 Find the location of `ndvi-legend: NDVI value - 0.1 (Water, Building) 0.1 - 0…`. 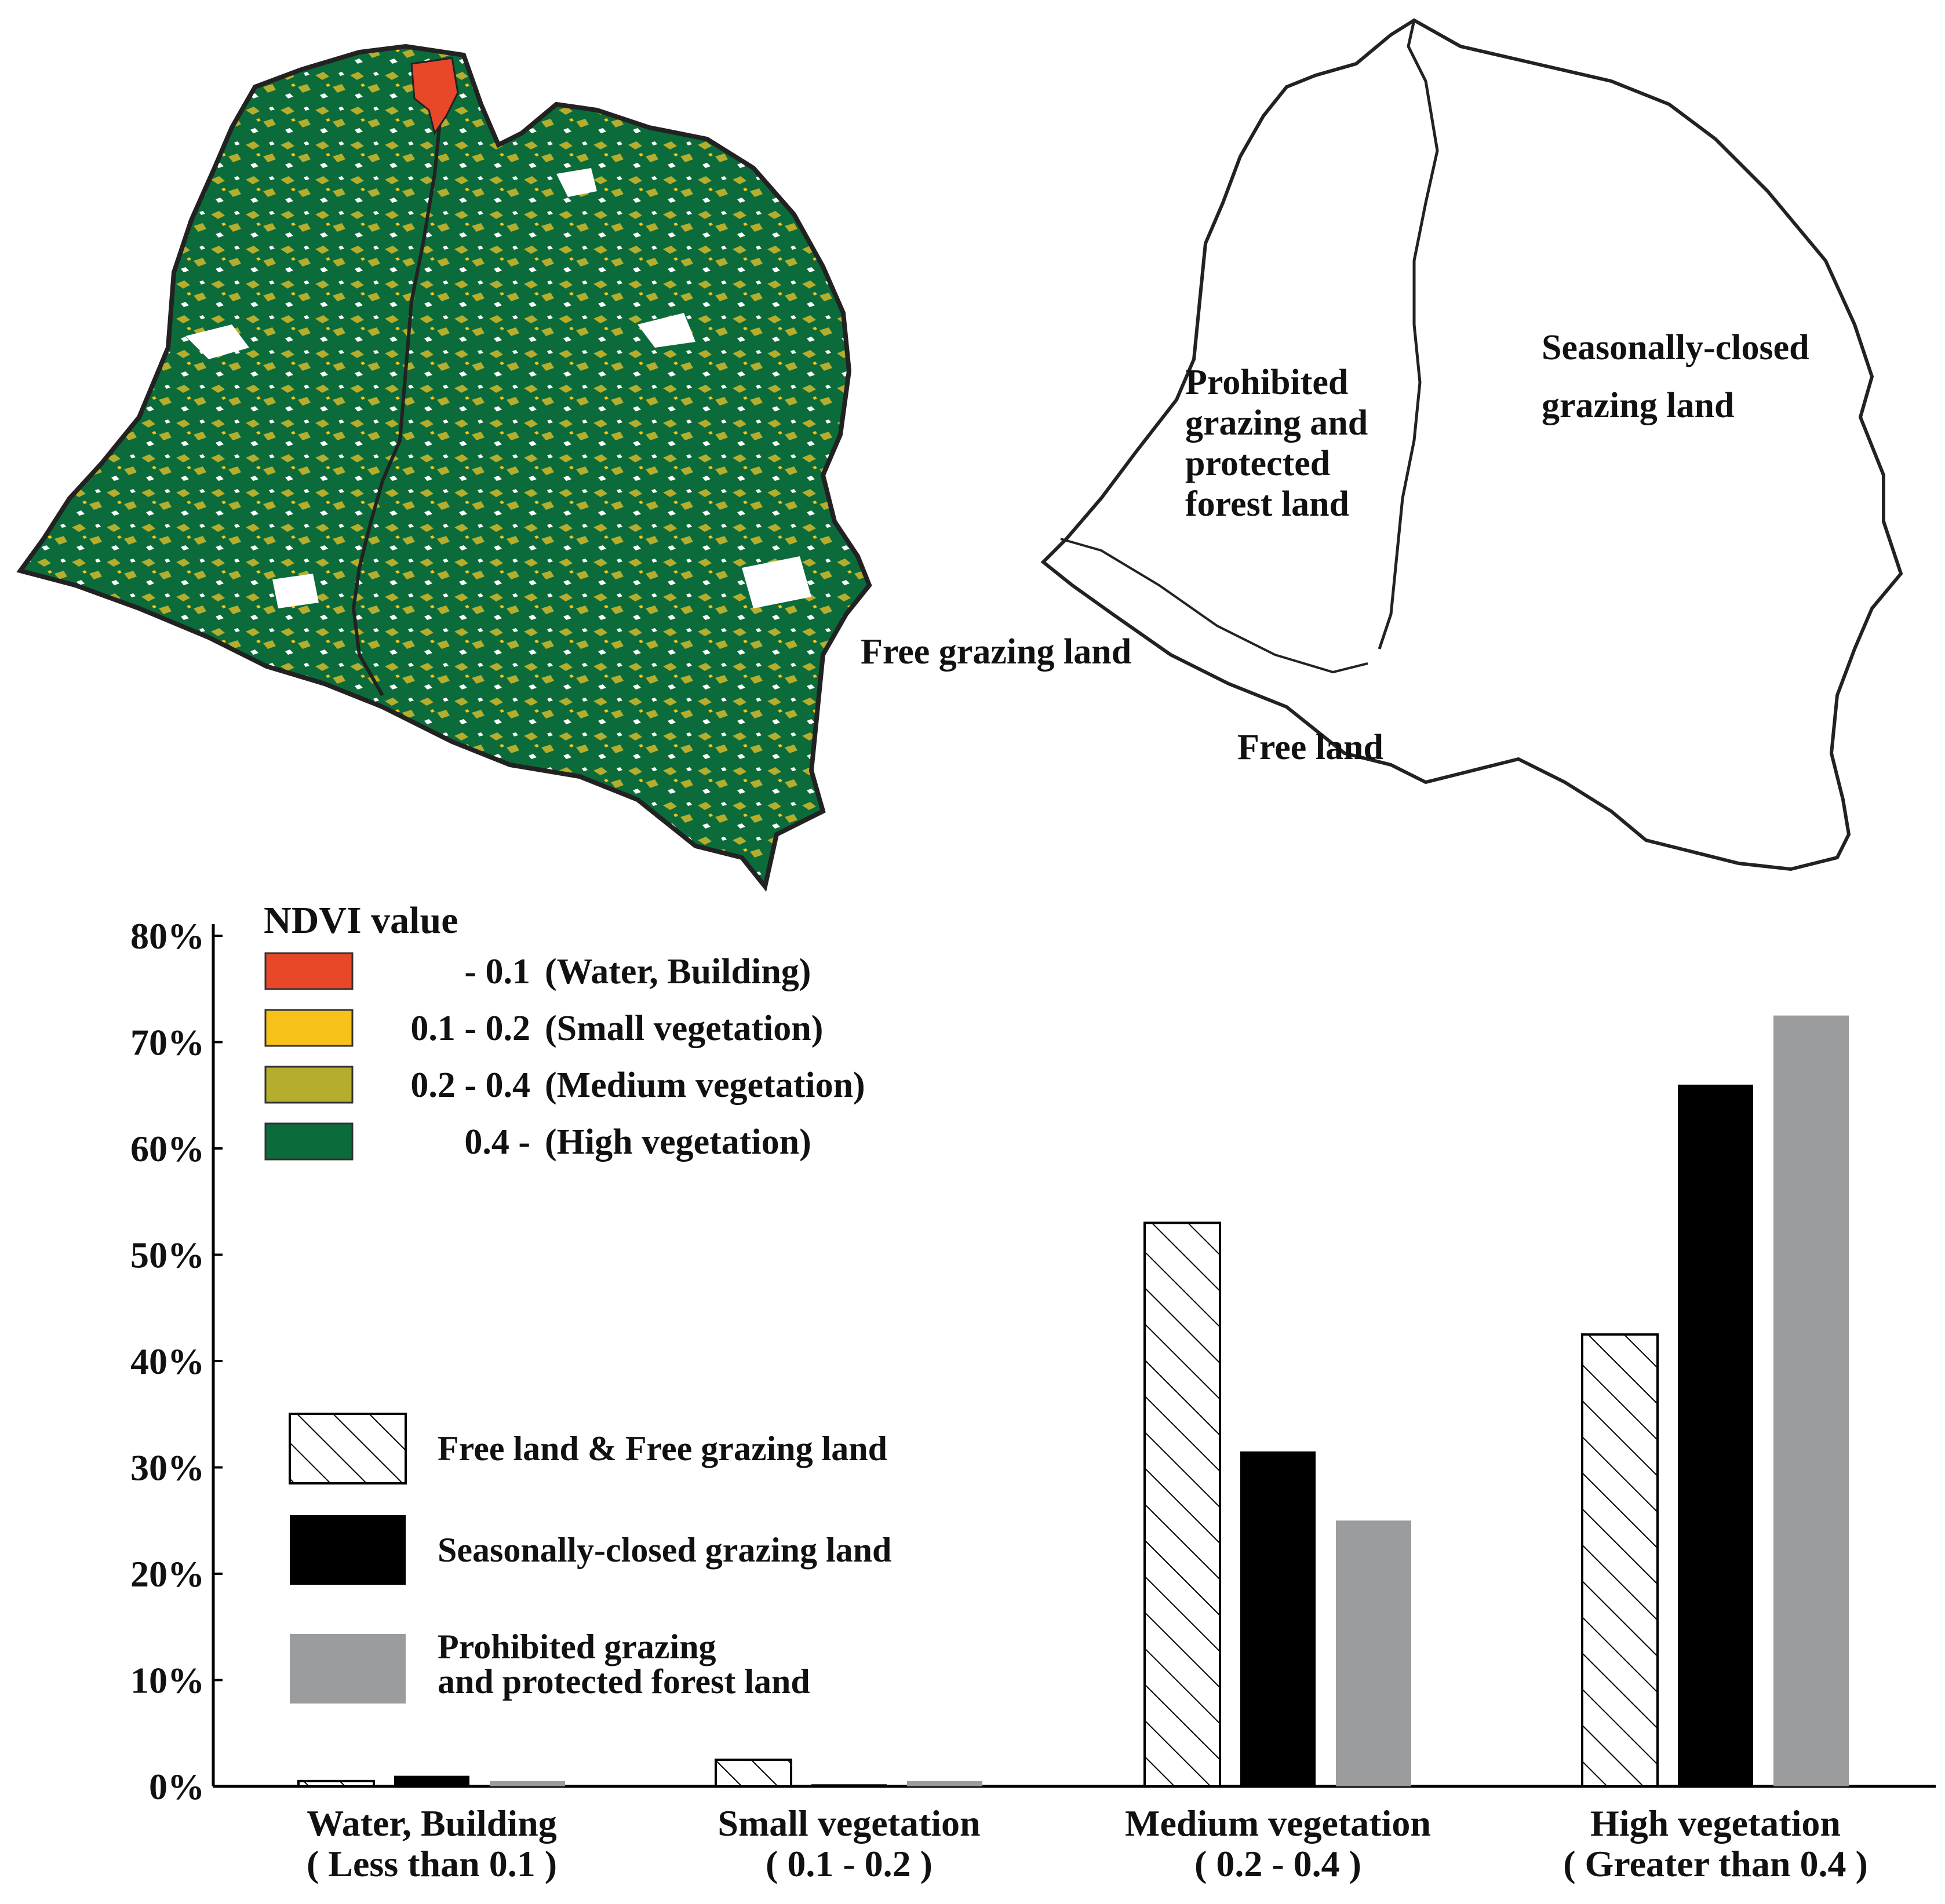

ndvi-legend: NDVI value - 0.1 (Water, Building) 0.1 - 0… is located at coordinates (565, 1030).